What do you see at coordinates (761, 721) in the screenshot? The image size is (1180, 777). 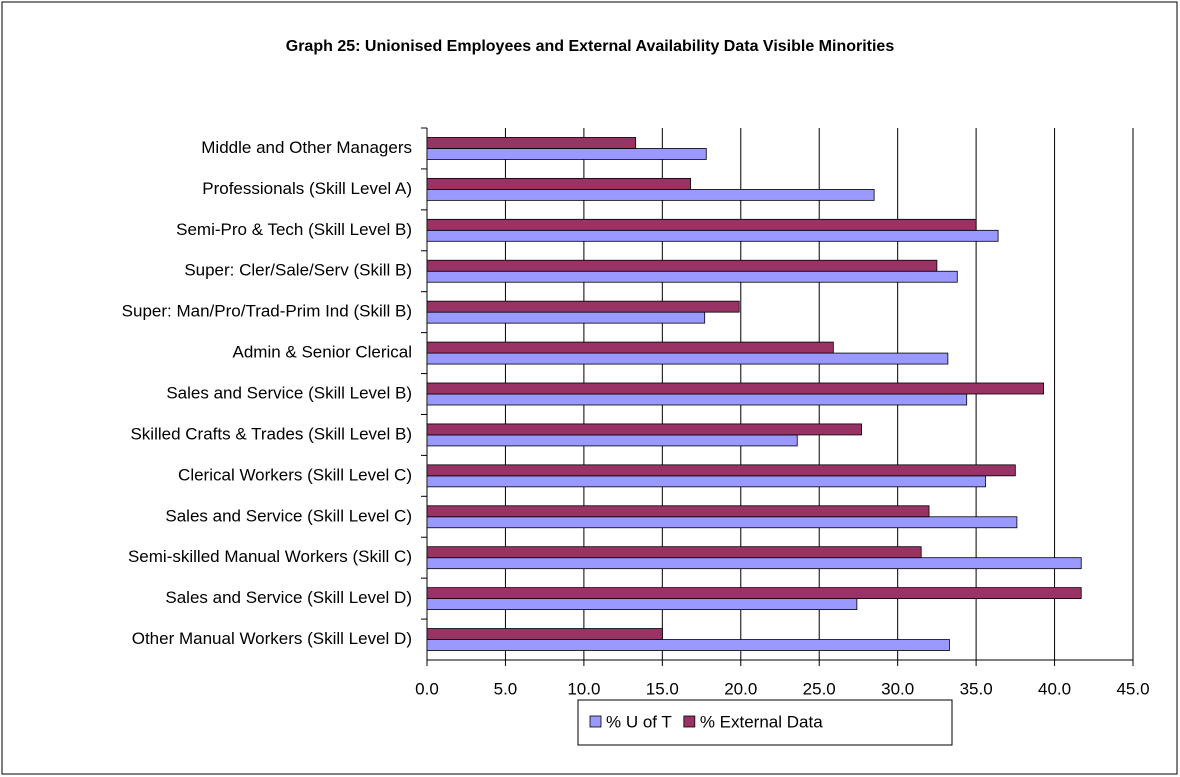 I see `legend-label: % External Data` at bounding box center [761, 721].